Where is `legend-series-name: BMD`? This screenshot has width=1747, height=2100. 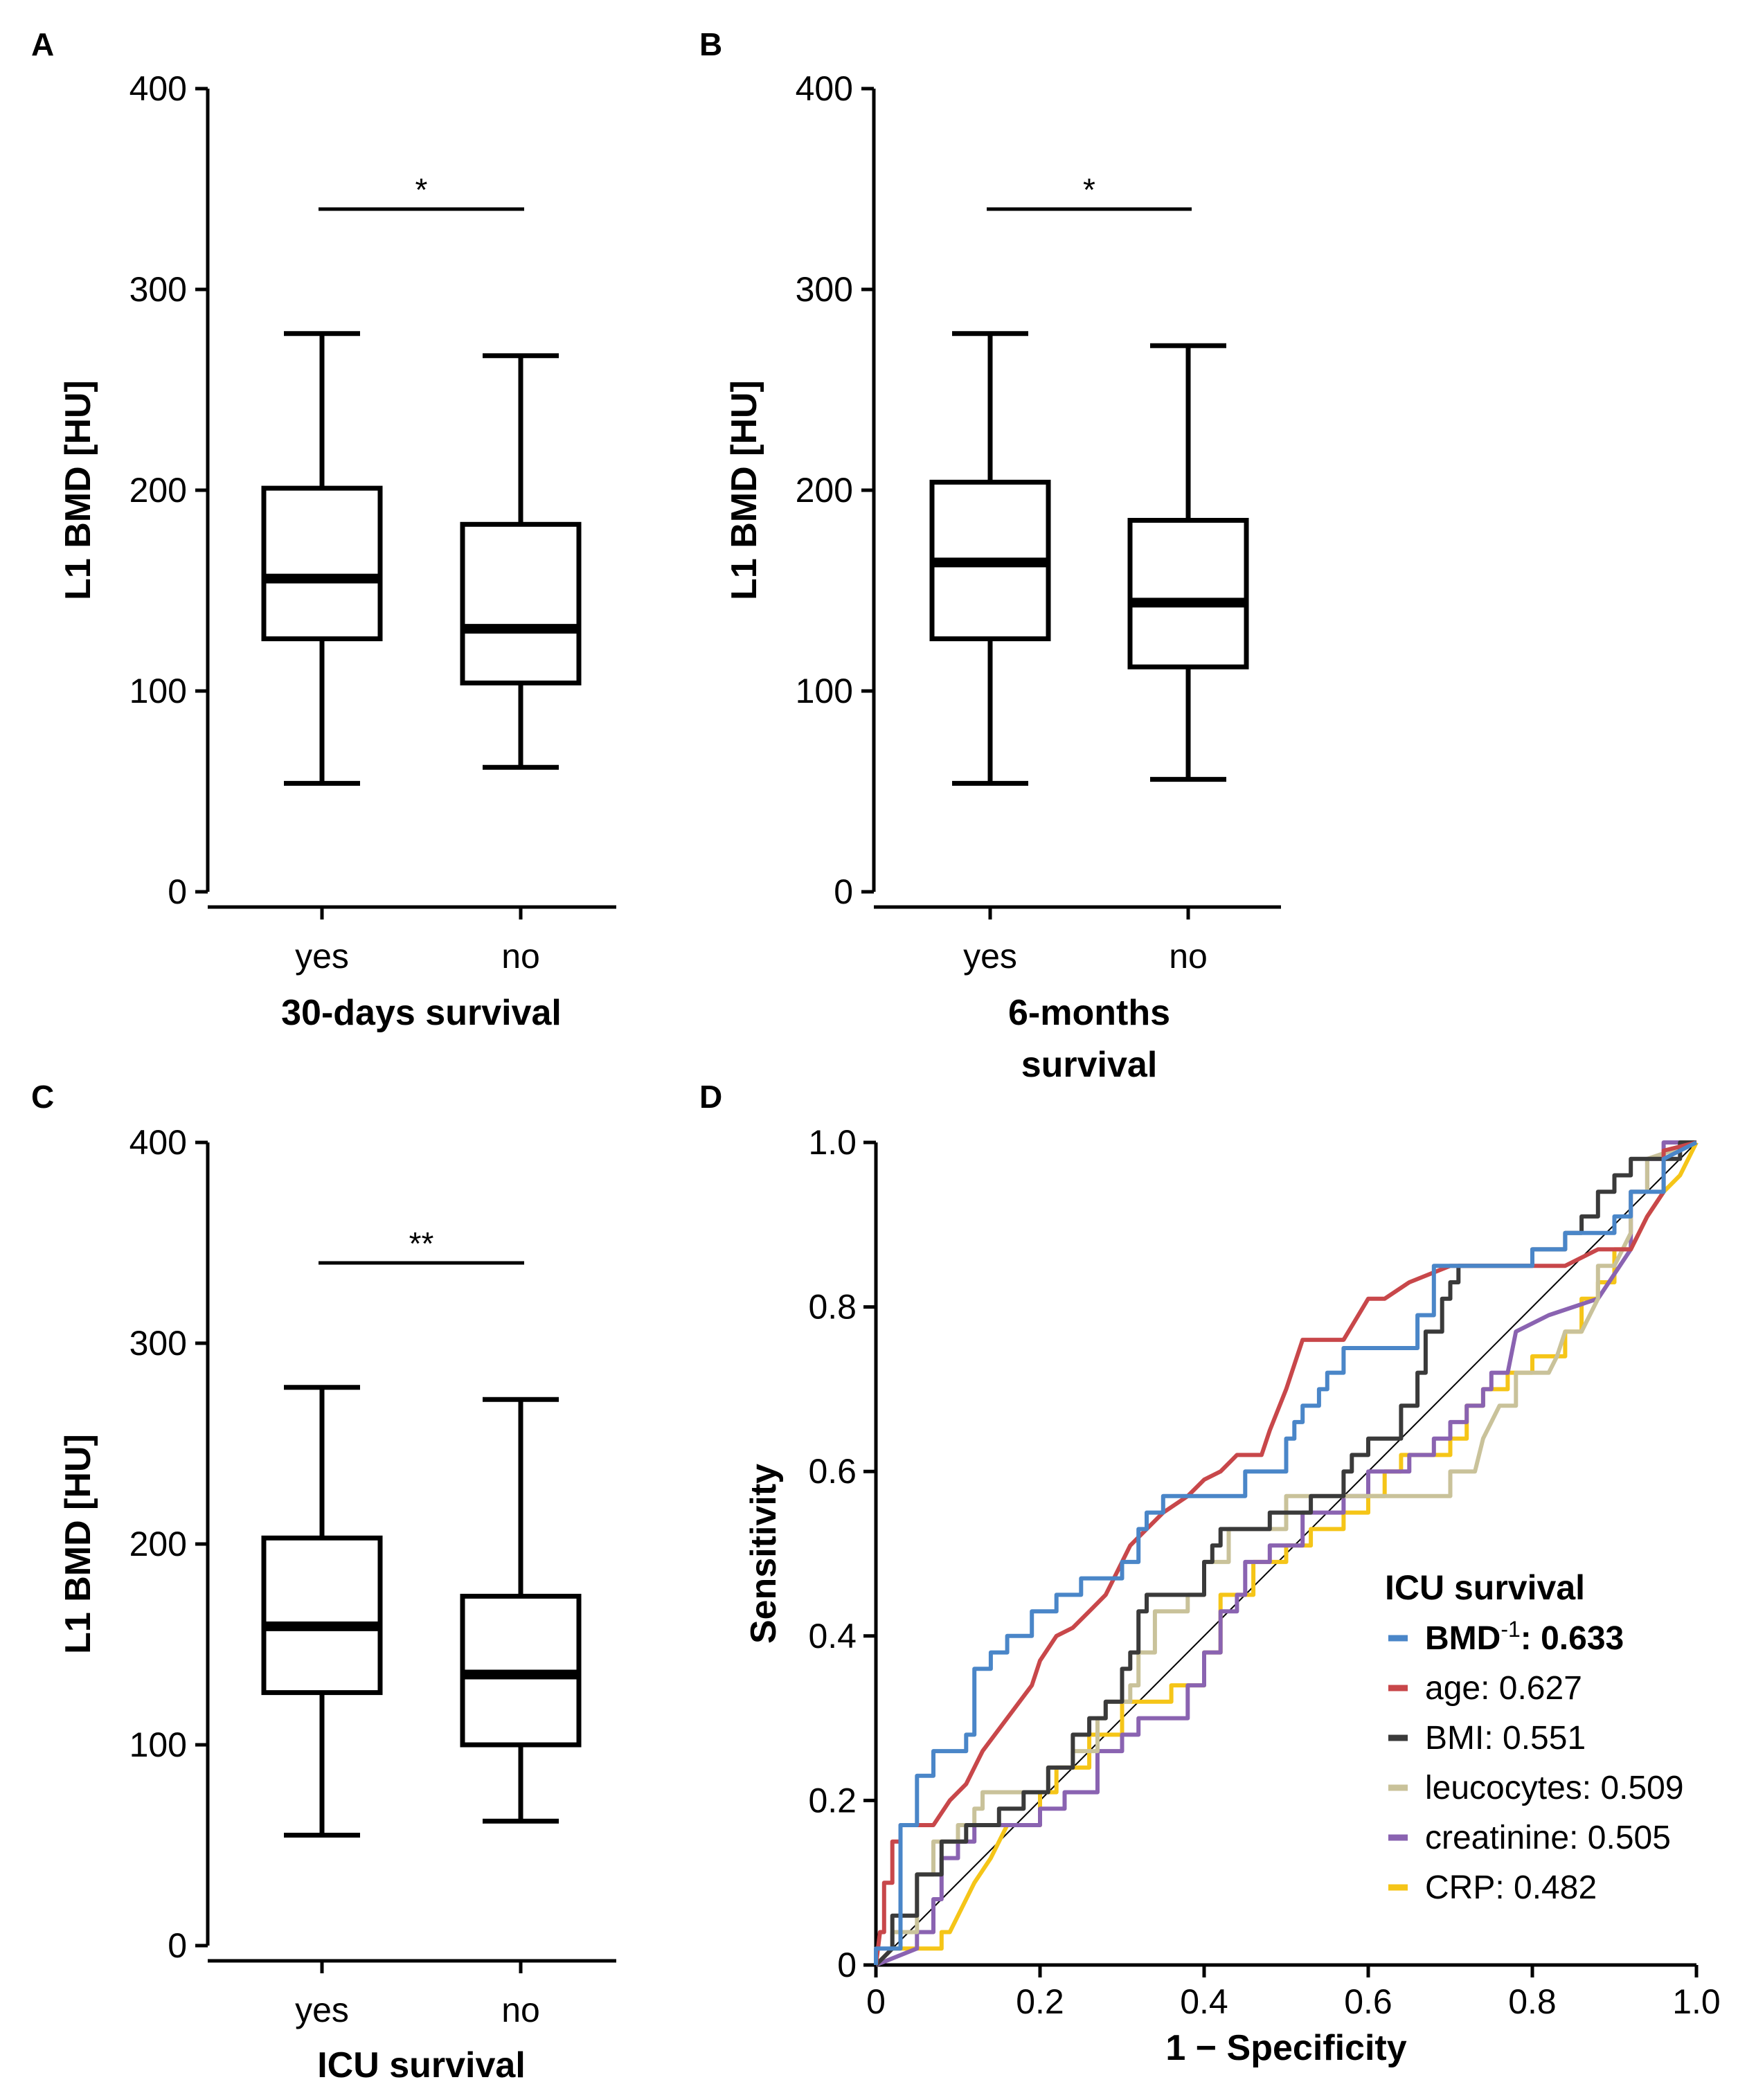 legend-series-name: BMD is located at coordinates (1462, 1639).